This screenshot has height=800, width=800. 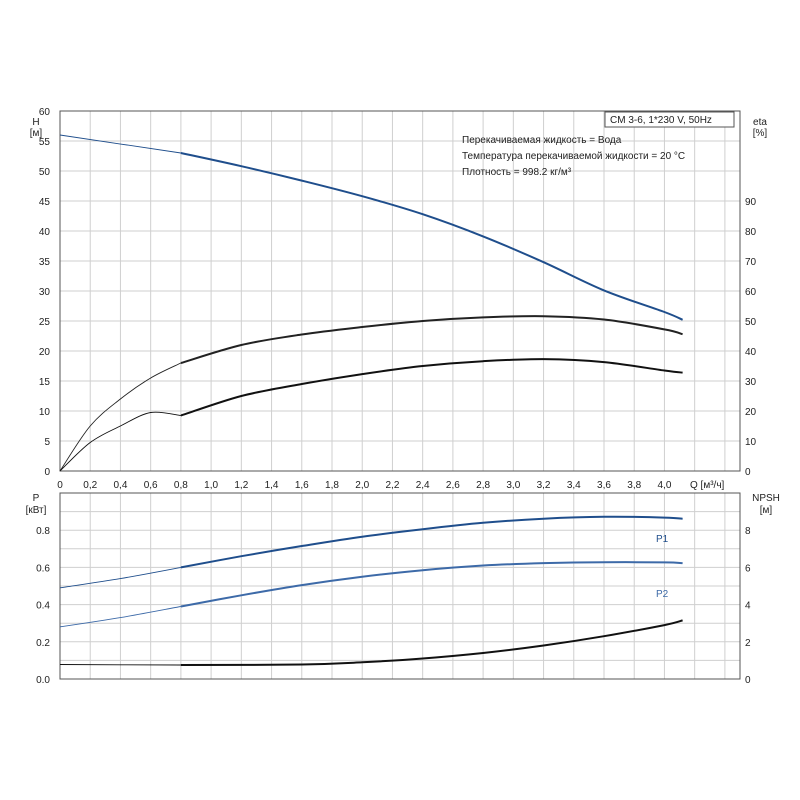 I want to click on eta-tick-label: 0, so click(x=748, y=472).